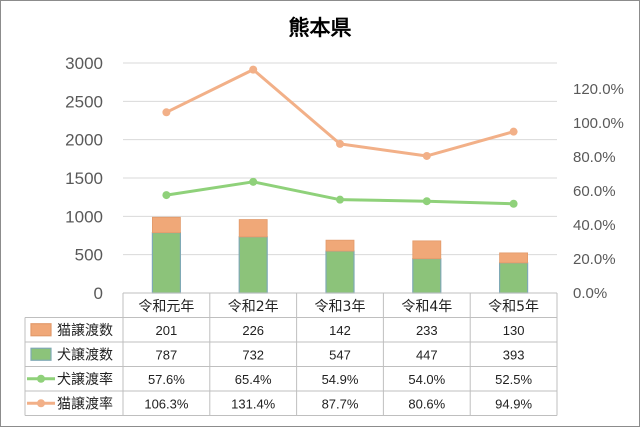  Describe the element at coordinates (590, 293) in the screenshot. I see `y-right-tick-label: 0.0%` at that location.